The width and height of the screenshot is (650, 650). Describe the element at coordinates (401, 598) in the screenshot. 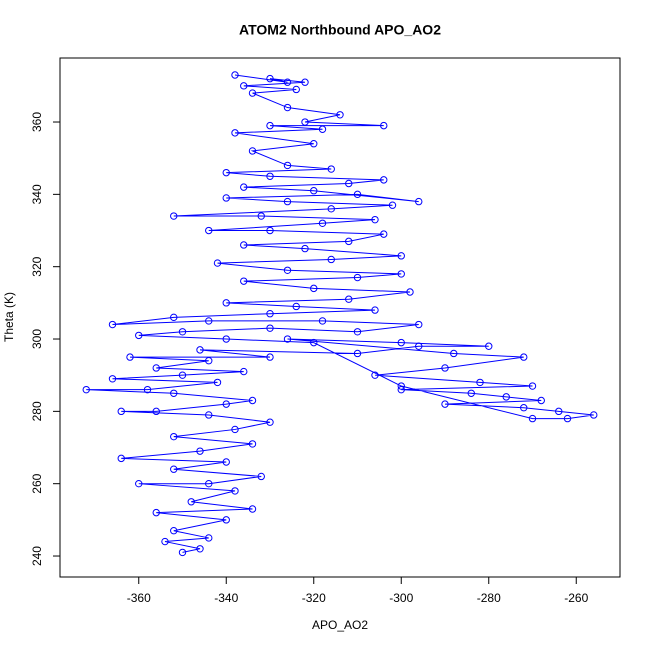

I see `x-tick-label: -300` at that location.